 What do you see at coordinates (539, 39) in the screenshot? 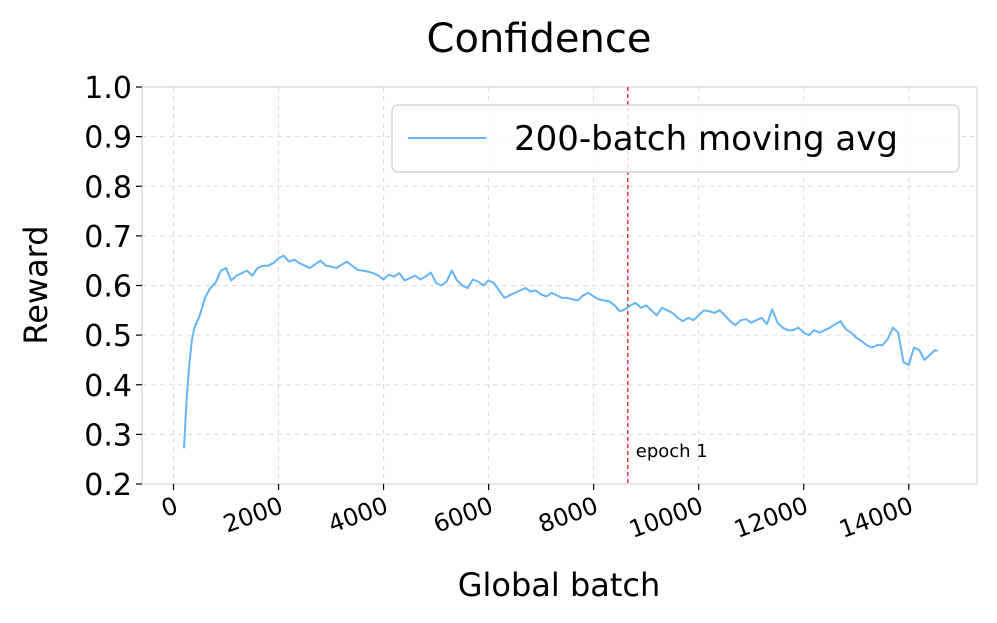
I see `chart-title: Confidence` at bounding box center [539, 39].